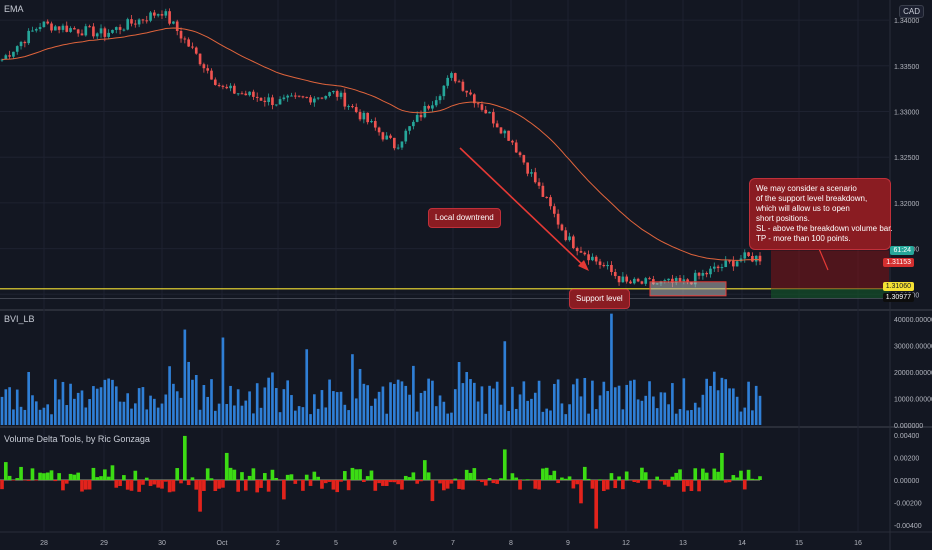 Image resolution: width=932 pixels, height=550 pixels. What do you see at coordinates (858, 543) in the screenshot?
I see `x-tick-label: 16` at bounding box center [858, 543].